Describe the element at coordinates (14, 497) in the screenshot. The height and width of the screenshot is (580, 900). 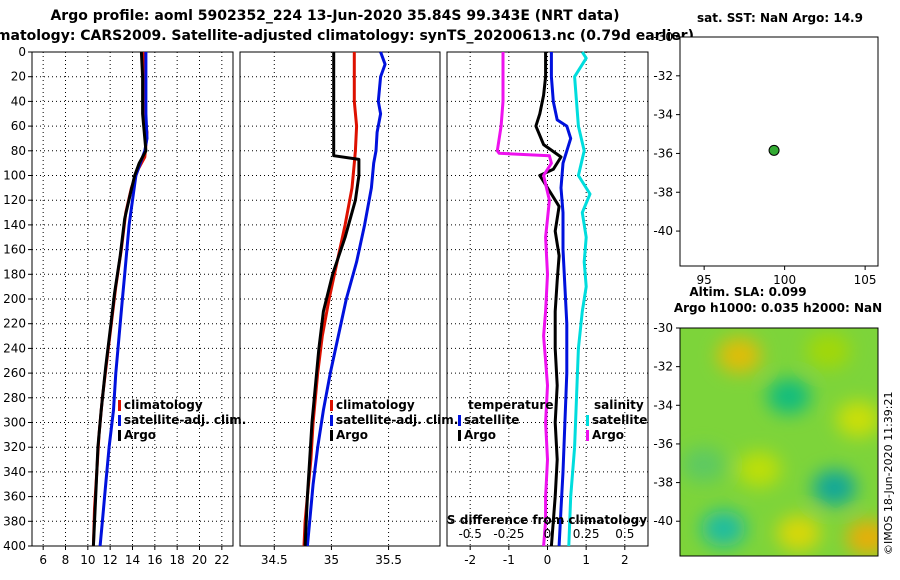
I see `depth-tick-label: 360` at that location.